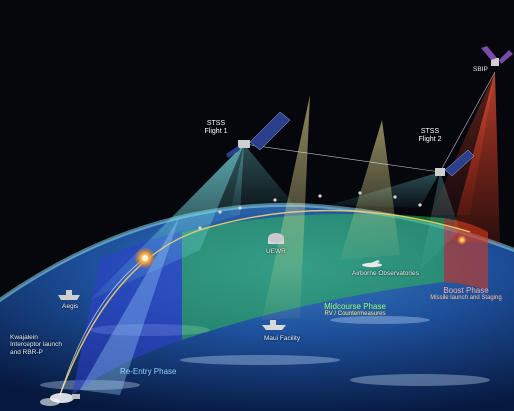 This screenshot has width=514, height=411. What do you see at coordinates (385, 273) in the screenshot?
I see `airborne-observatories-label: Airborne Observatories` at bounding box center [385, 273].